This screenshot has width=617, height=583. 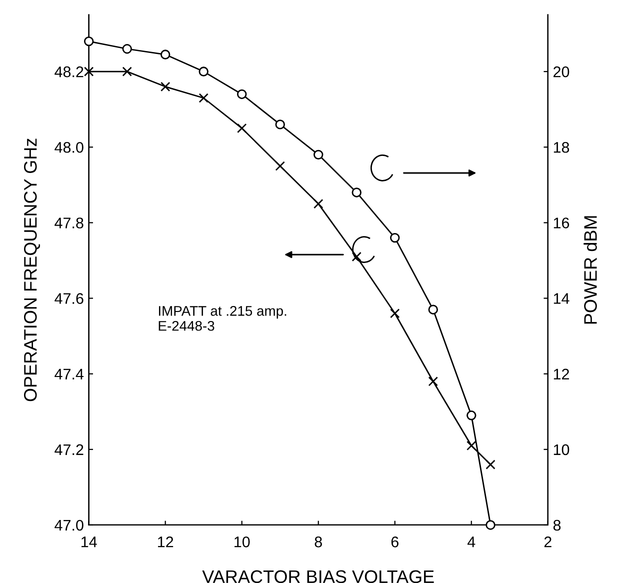 What do you see at coordinates (561, 374) in the screenshot?
I see `y2-tick-label: 12` at bounding box center [561, 374].